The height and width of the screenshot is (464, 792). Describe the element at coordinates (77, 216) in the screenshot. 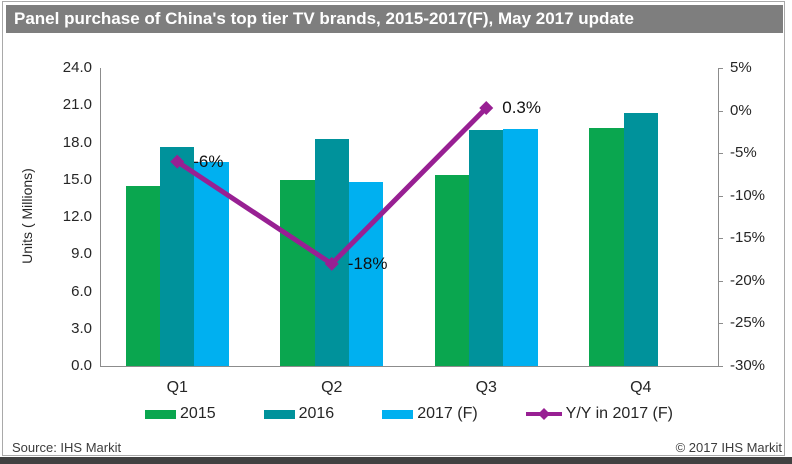

I see `left-axis-tick-label: 12.0` at that location.